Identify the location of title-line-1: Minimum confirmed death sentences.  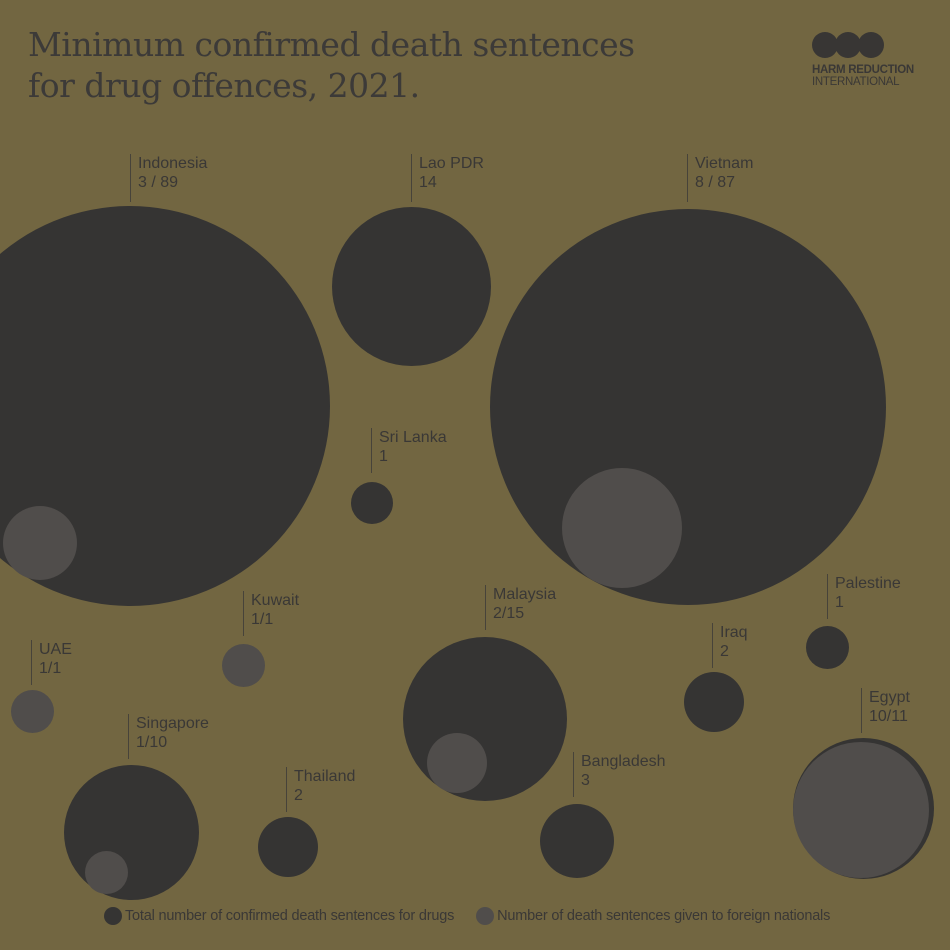
(331, 44).